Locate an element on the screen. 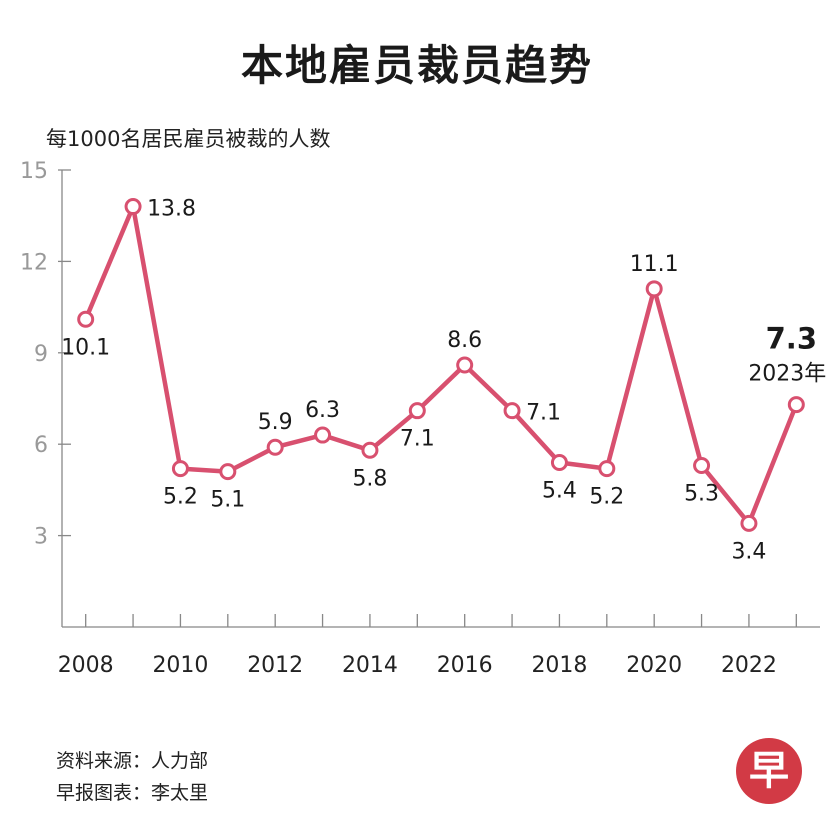  y-axis-label: 每1000名居民雇员被裁的人数 is located at coordinates (188, 139).